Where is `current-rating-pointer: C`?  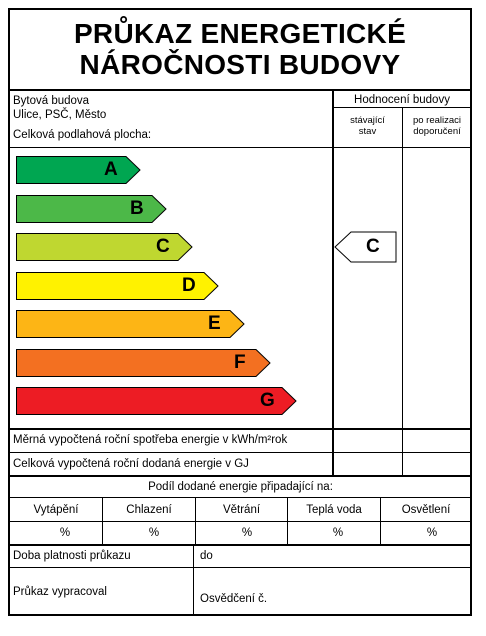
current-rating-pointer: C is located at coordinates (366, 247).